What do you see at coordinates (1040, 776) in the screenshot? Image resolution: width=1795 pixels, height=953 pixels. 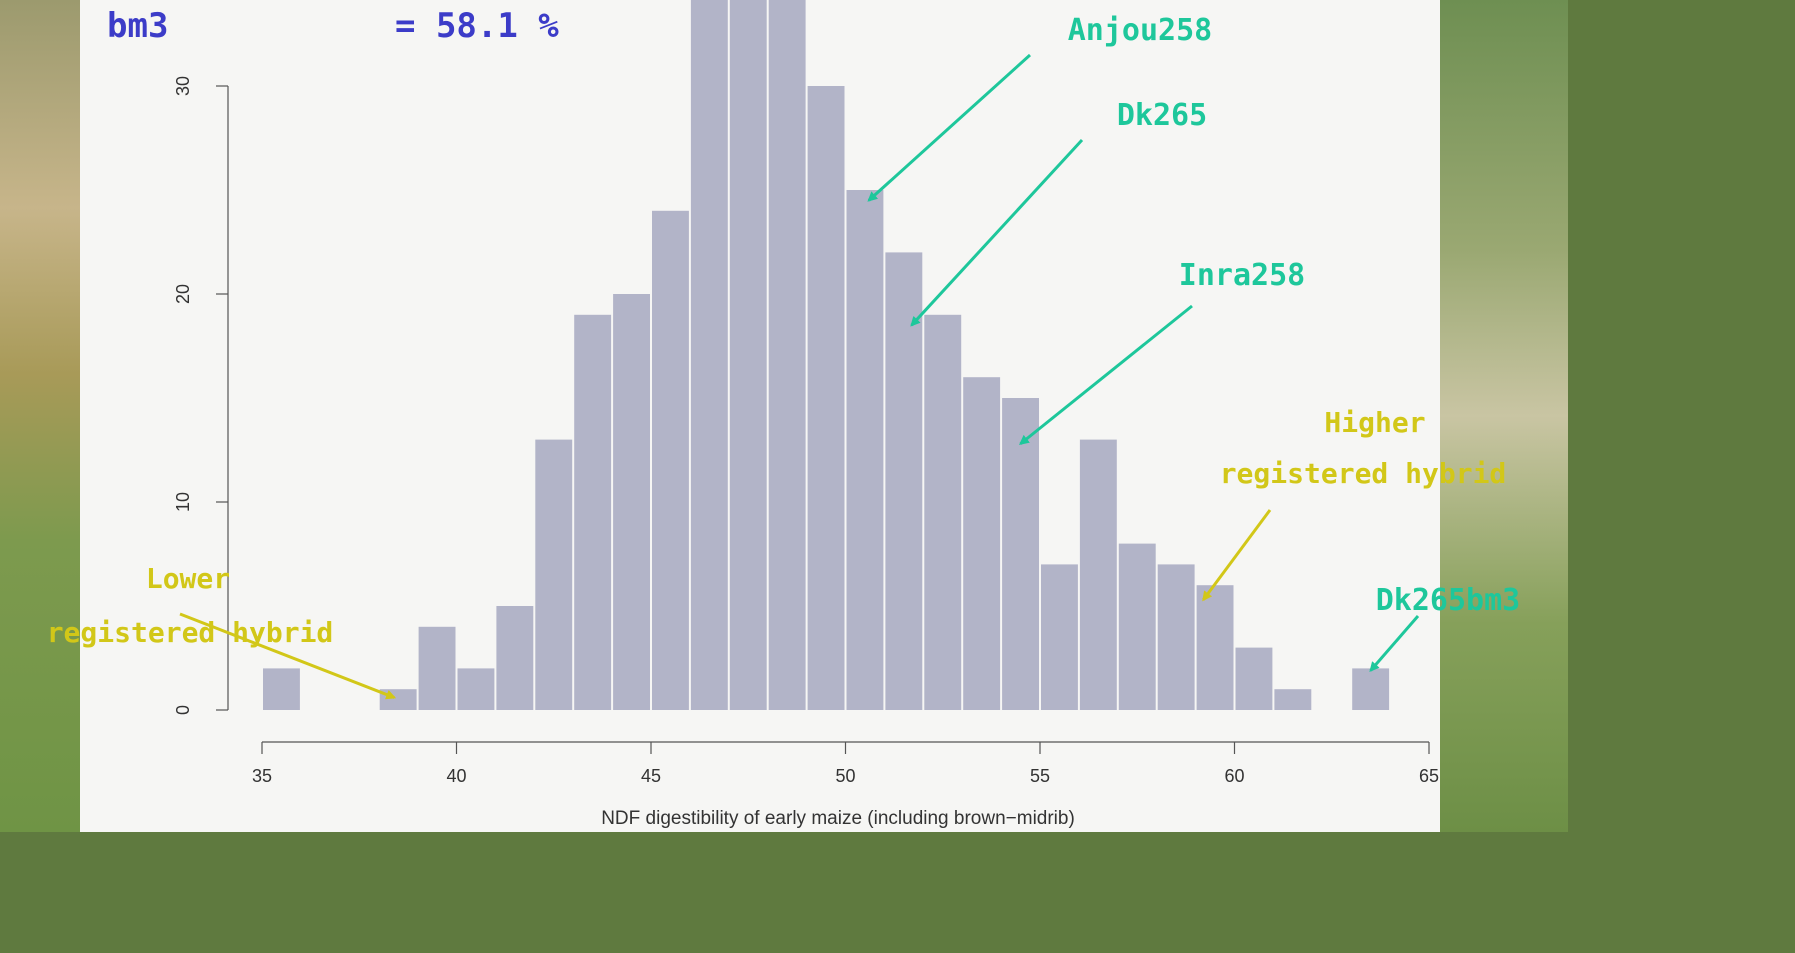 I see `x-tick-label: 55` at bounding box center [1040, 776].